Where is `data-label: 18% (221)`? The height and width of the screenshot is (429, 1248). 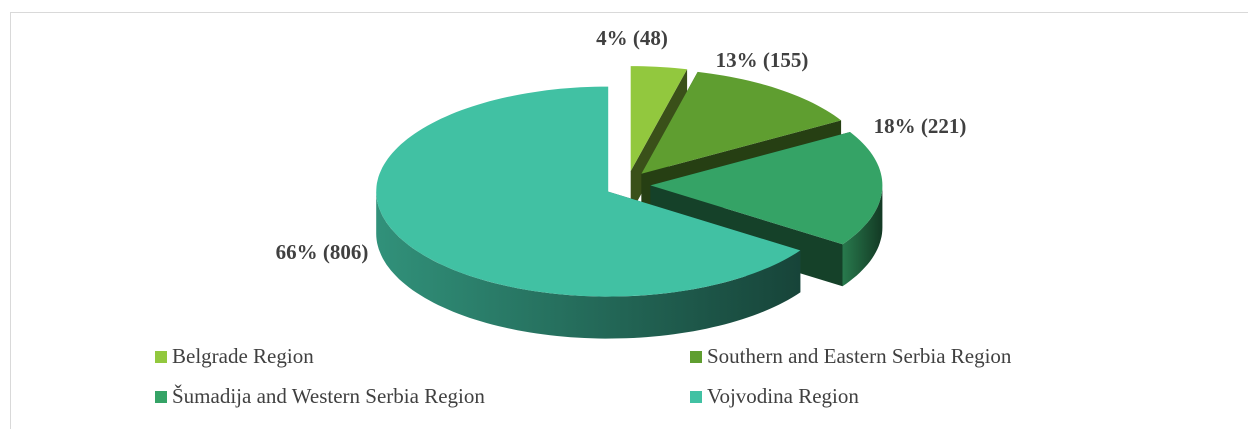
data-label: 18% (221) is located at coordinates (920, 126).